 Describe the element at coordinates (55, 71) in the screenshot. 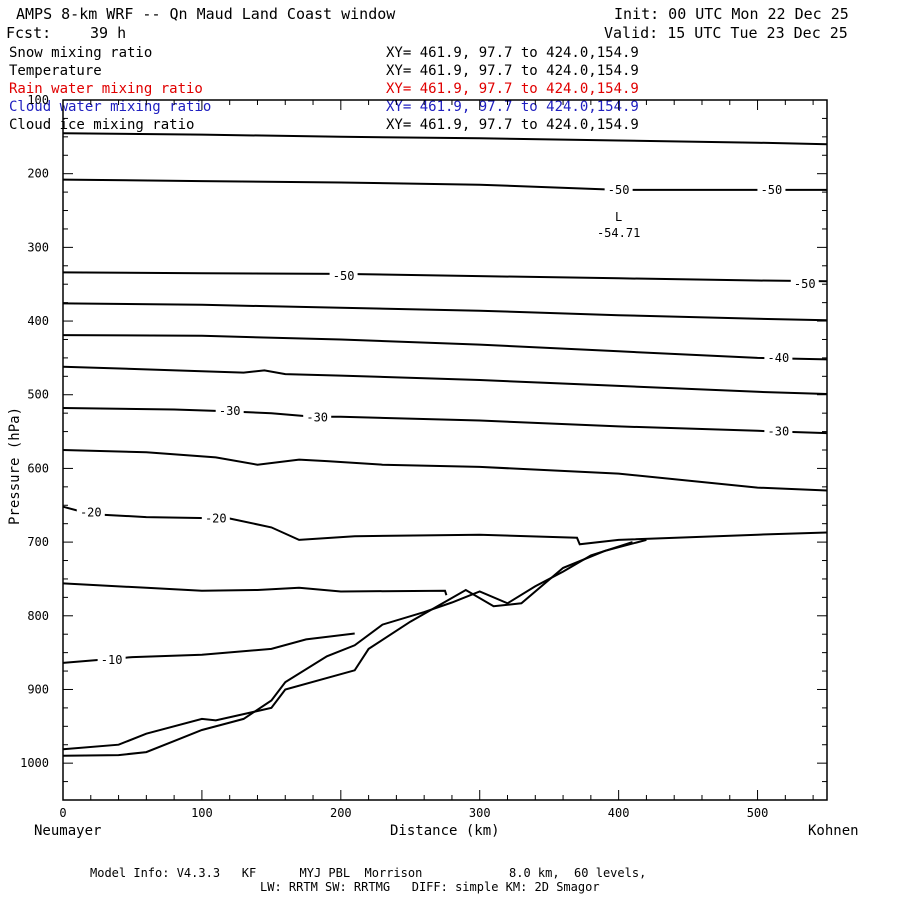

I see `field-name-temperature: Temperature` at that location.